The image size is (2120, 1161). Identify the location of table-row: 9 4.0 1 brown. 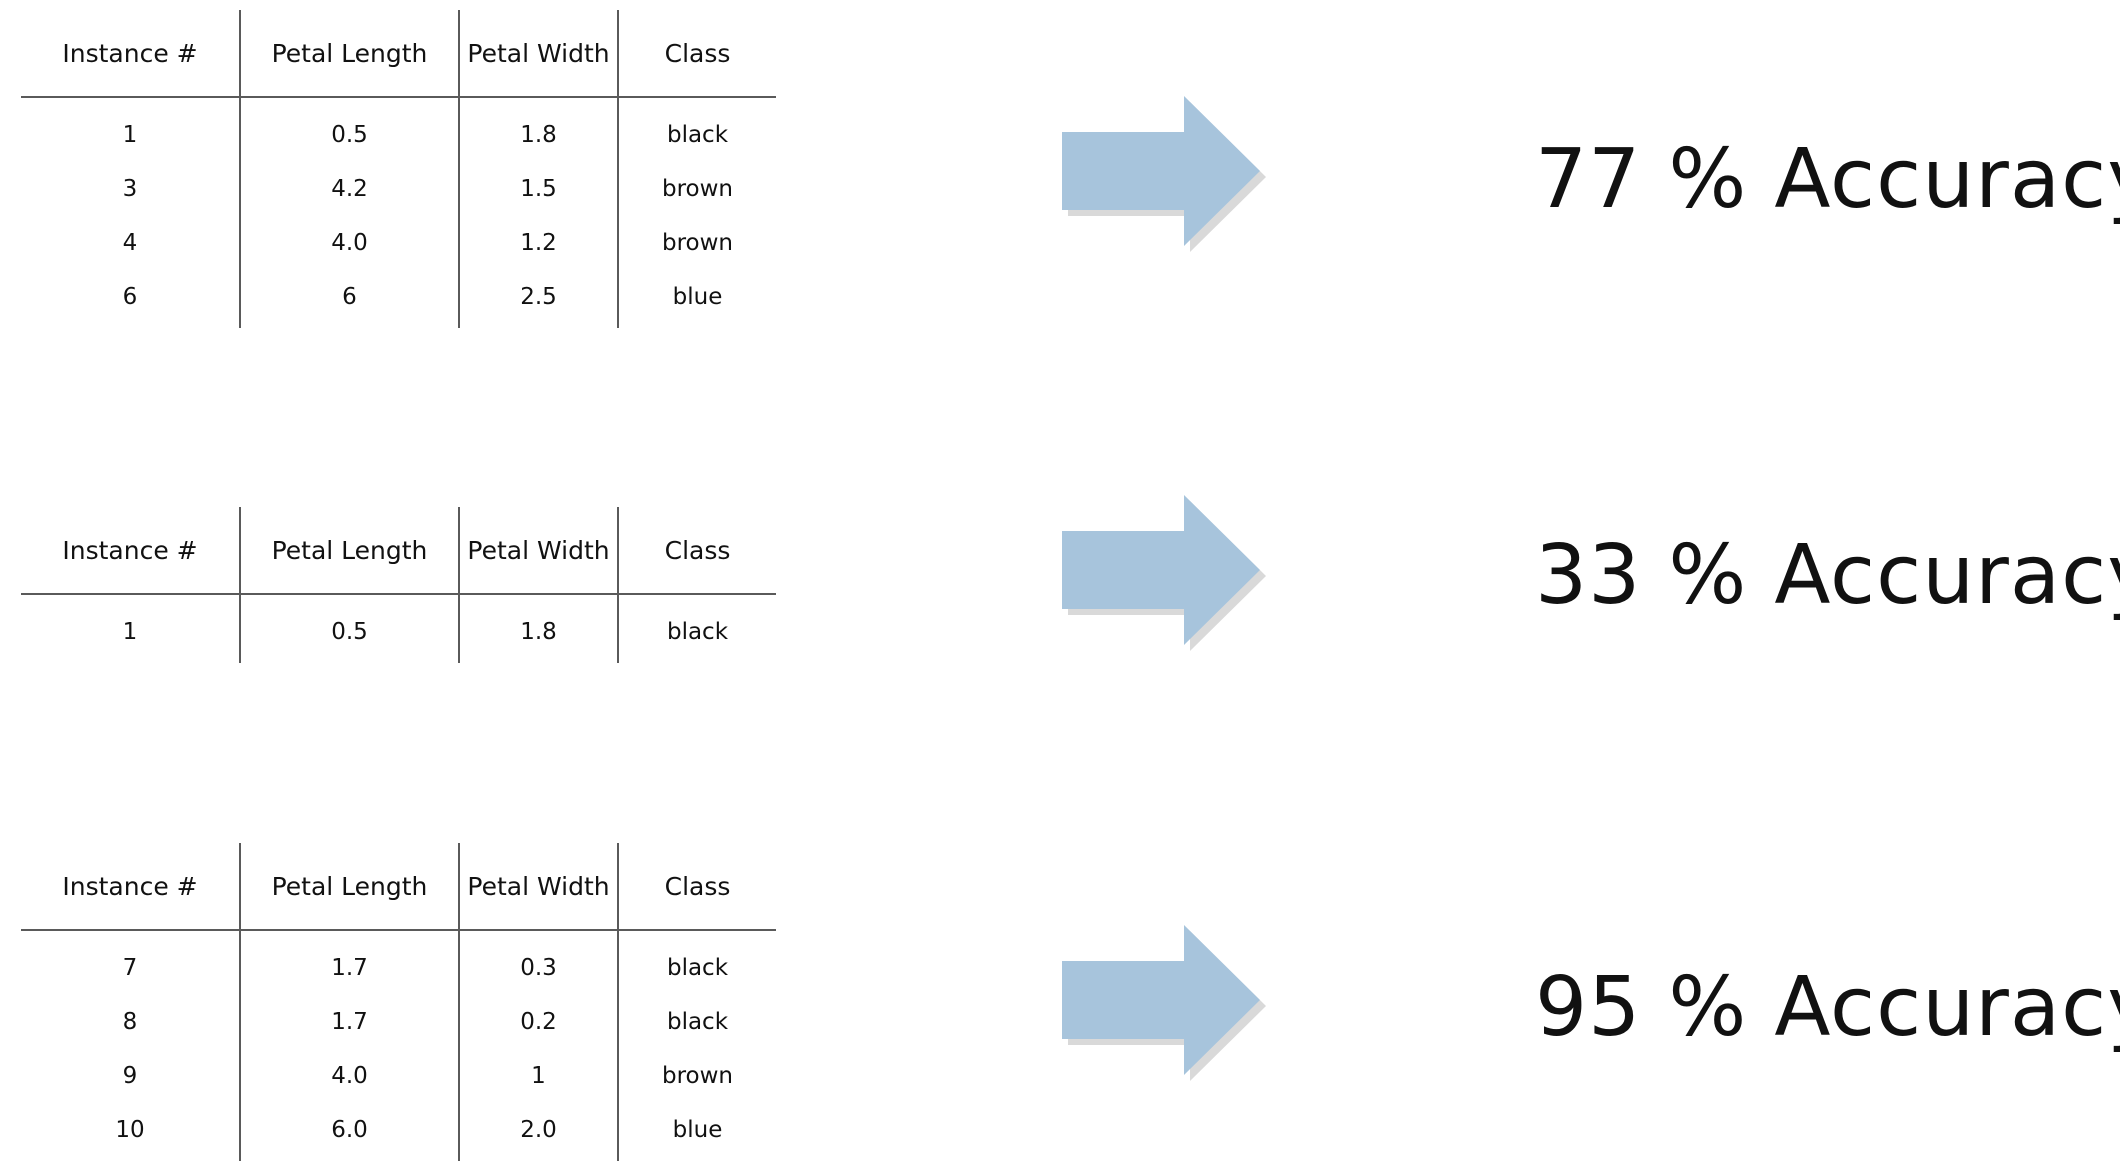
(398, 1076).